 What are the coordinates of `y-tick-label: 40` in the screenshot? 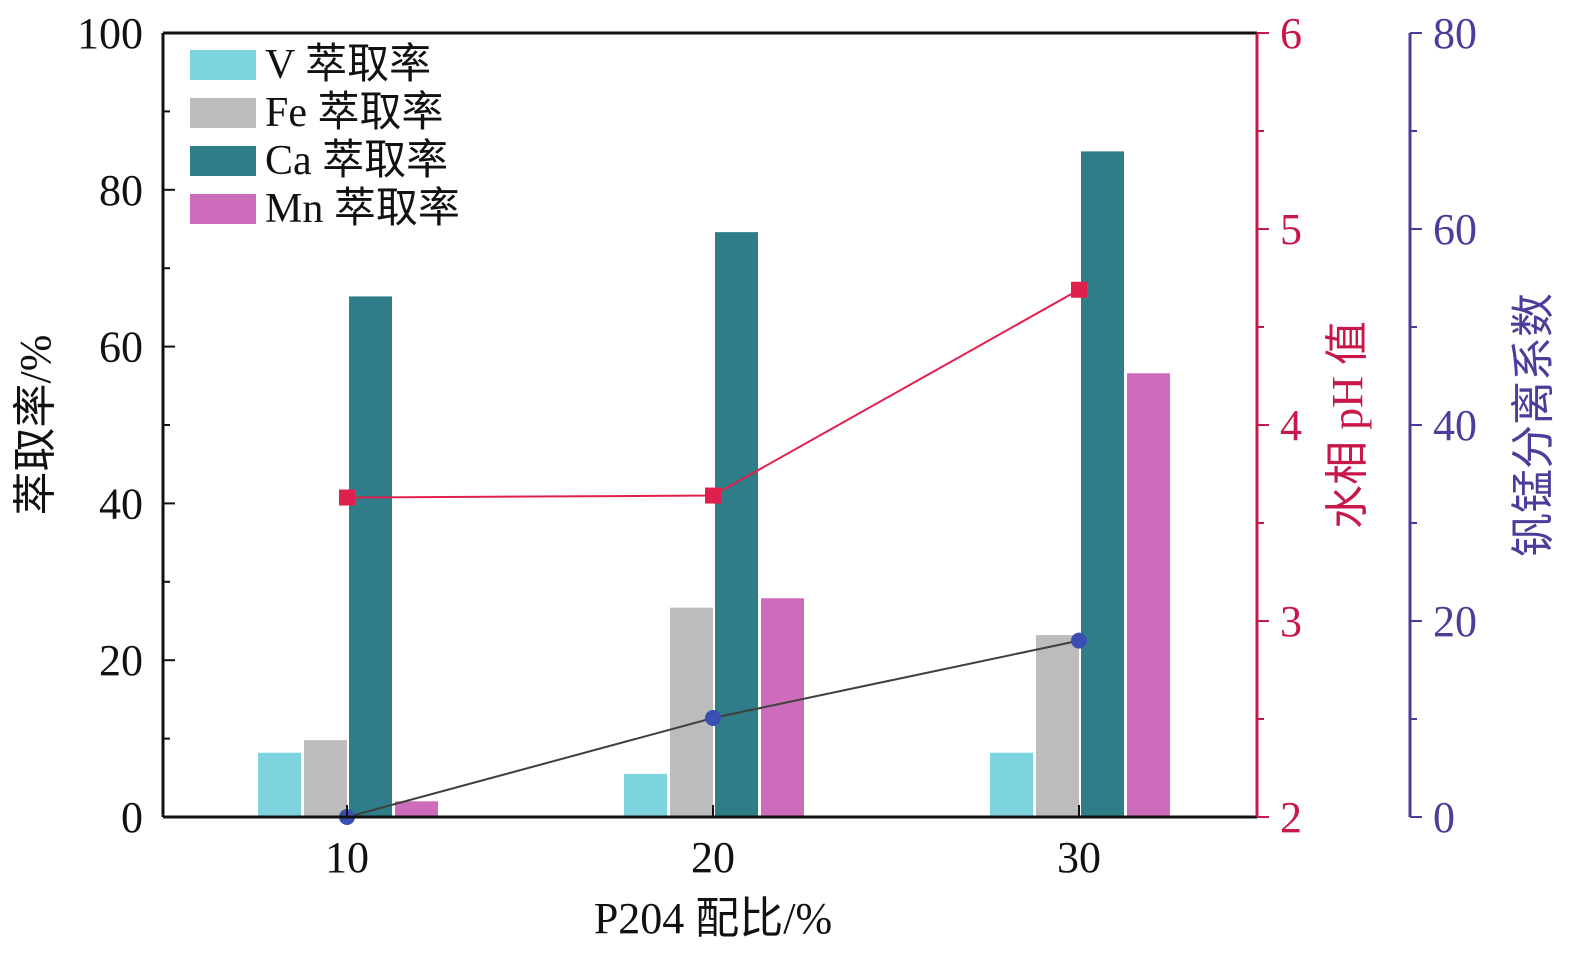 It's located at (121, 503).